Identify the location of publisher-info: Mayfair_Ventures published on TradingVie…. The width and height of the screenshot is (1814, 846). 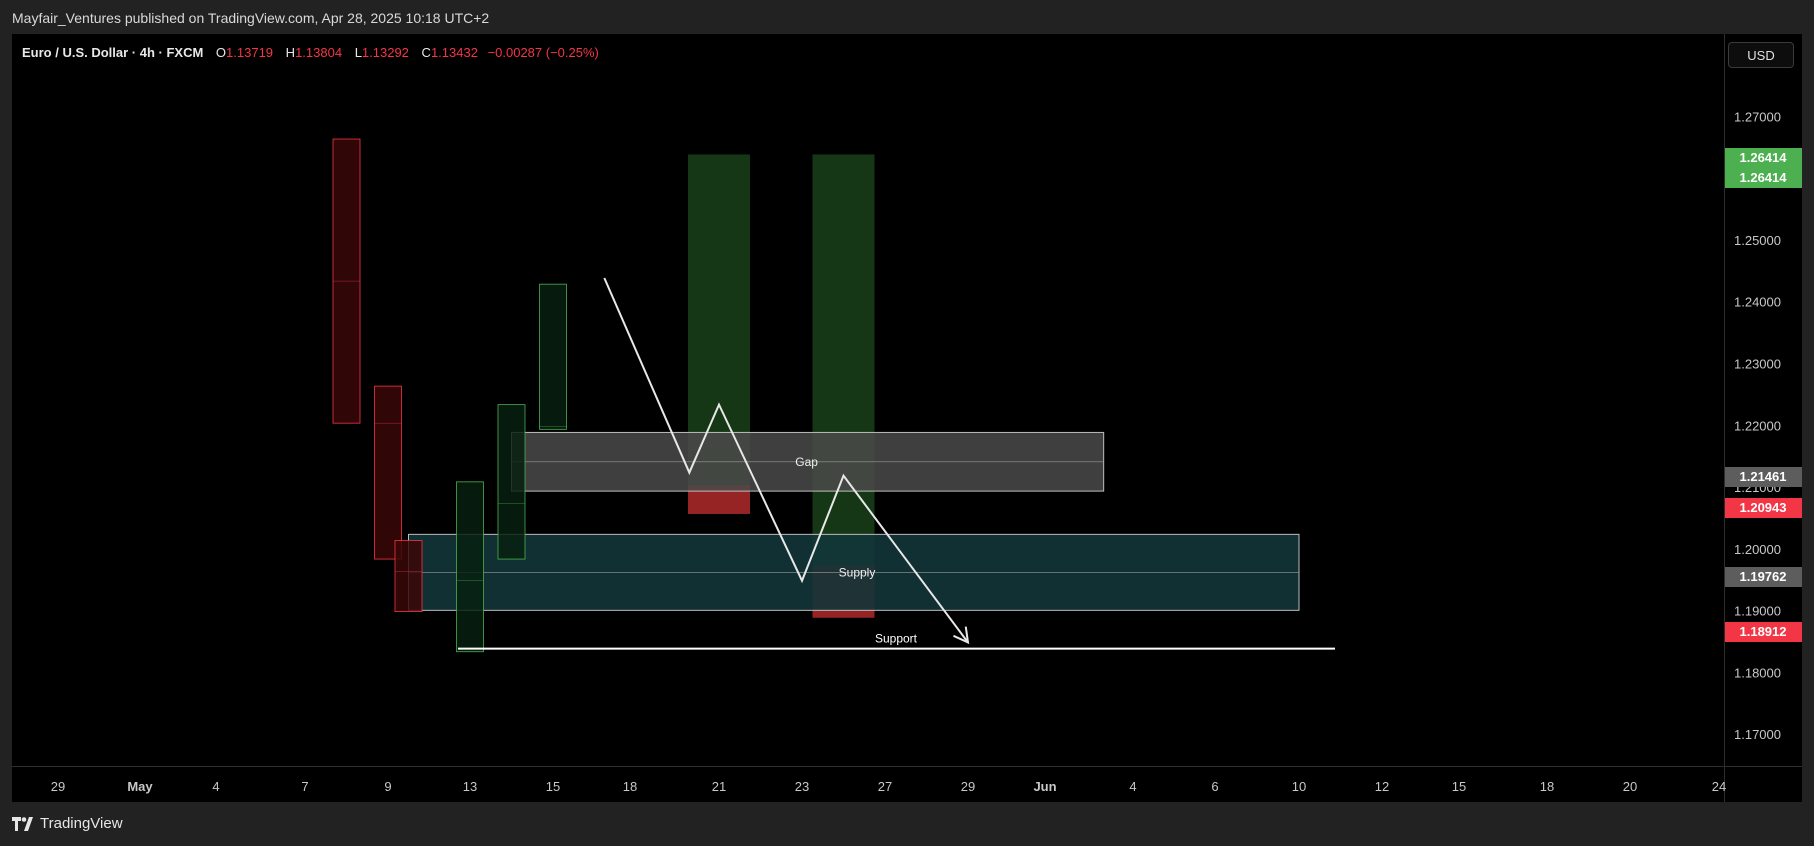
(251, 18).